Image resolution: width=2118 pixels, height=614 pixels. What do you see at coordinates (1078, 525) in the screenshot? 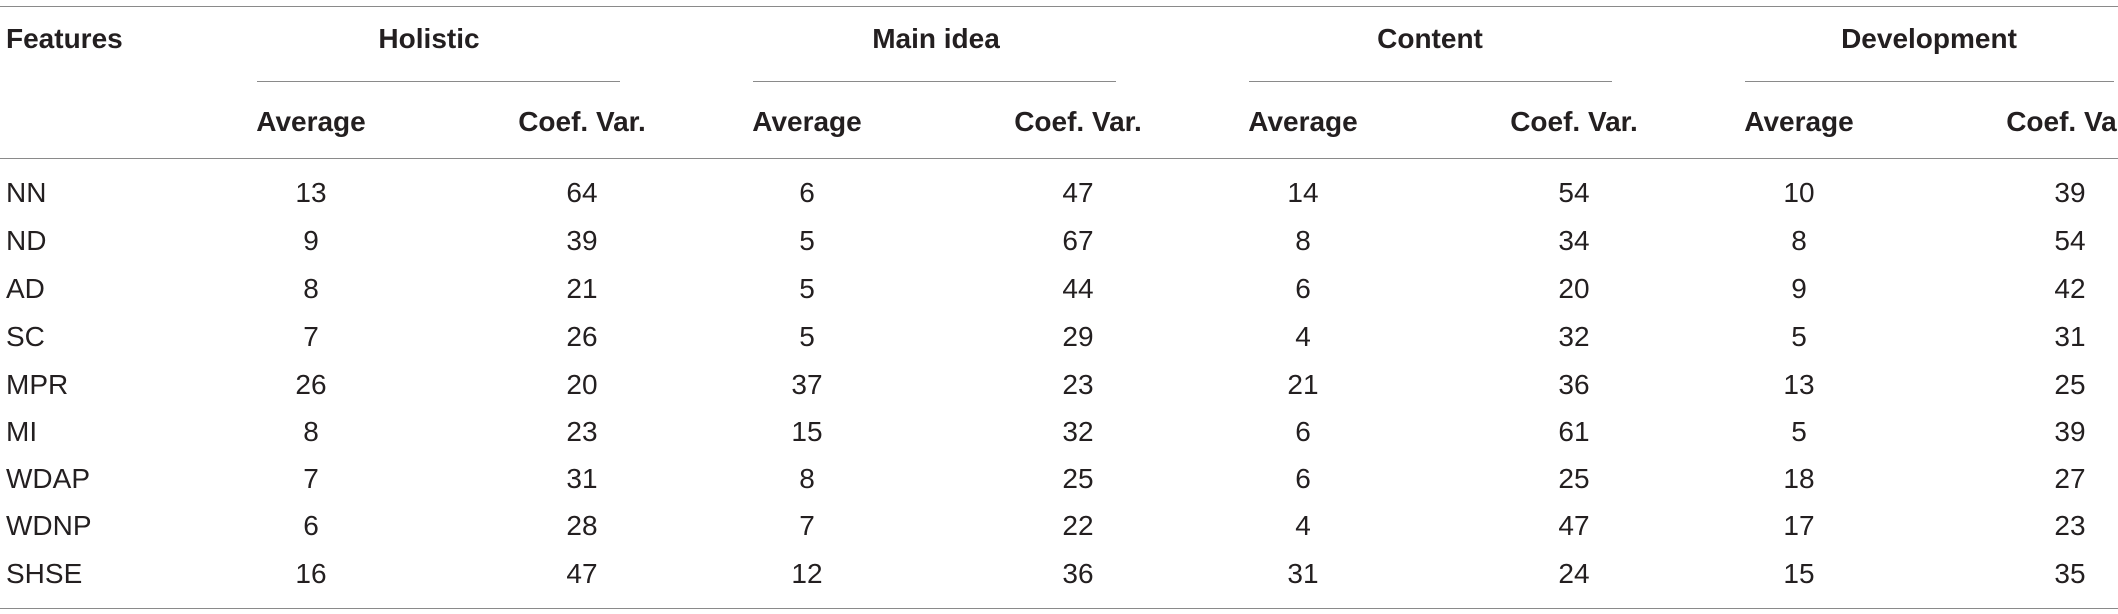
I see `table-cell: 22` at bounding box center [1078, 525].